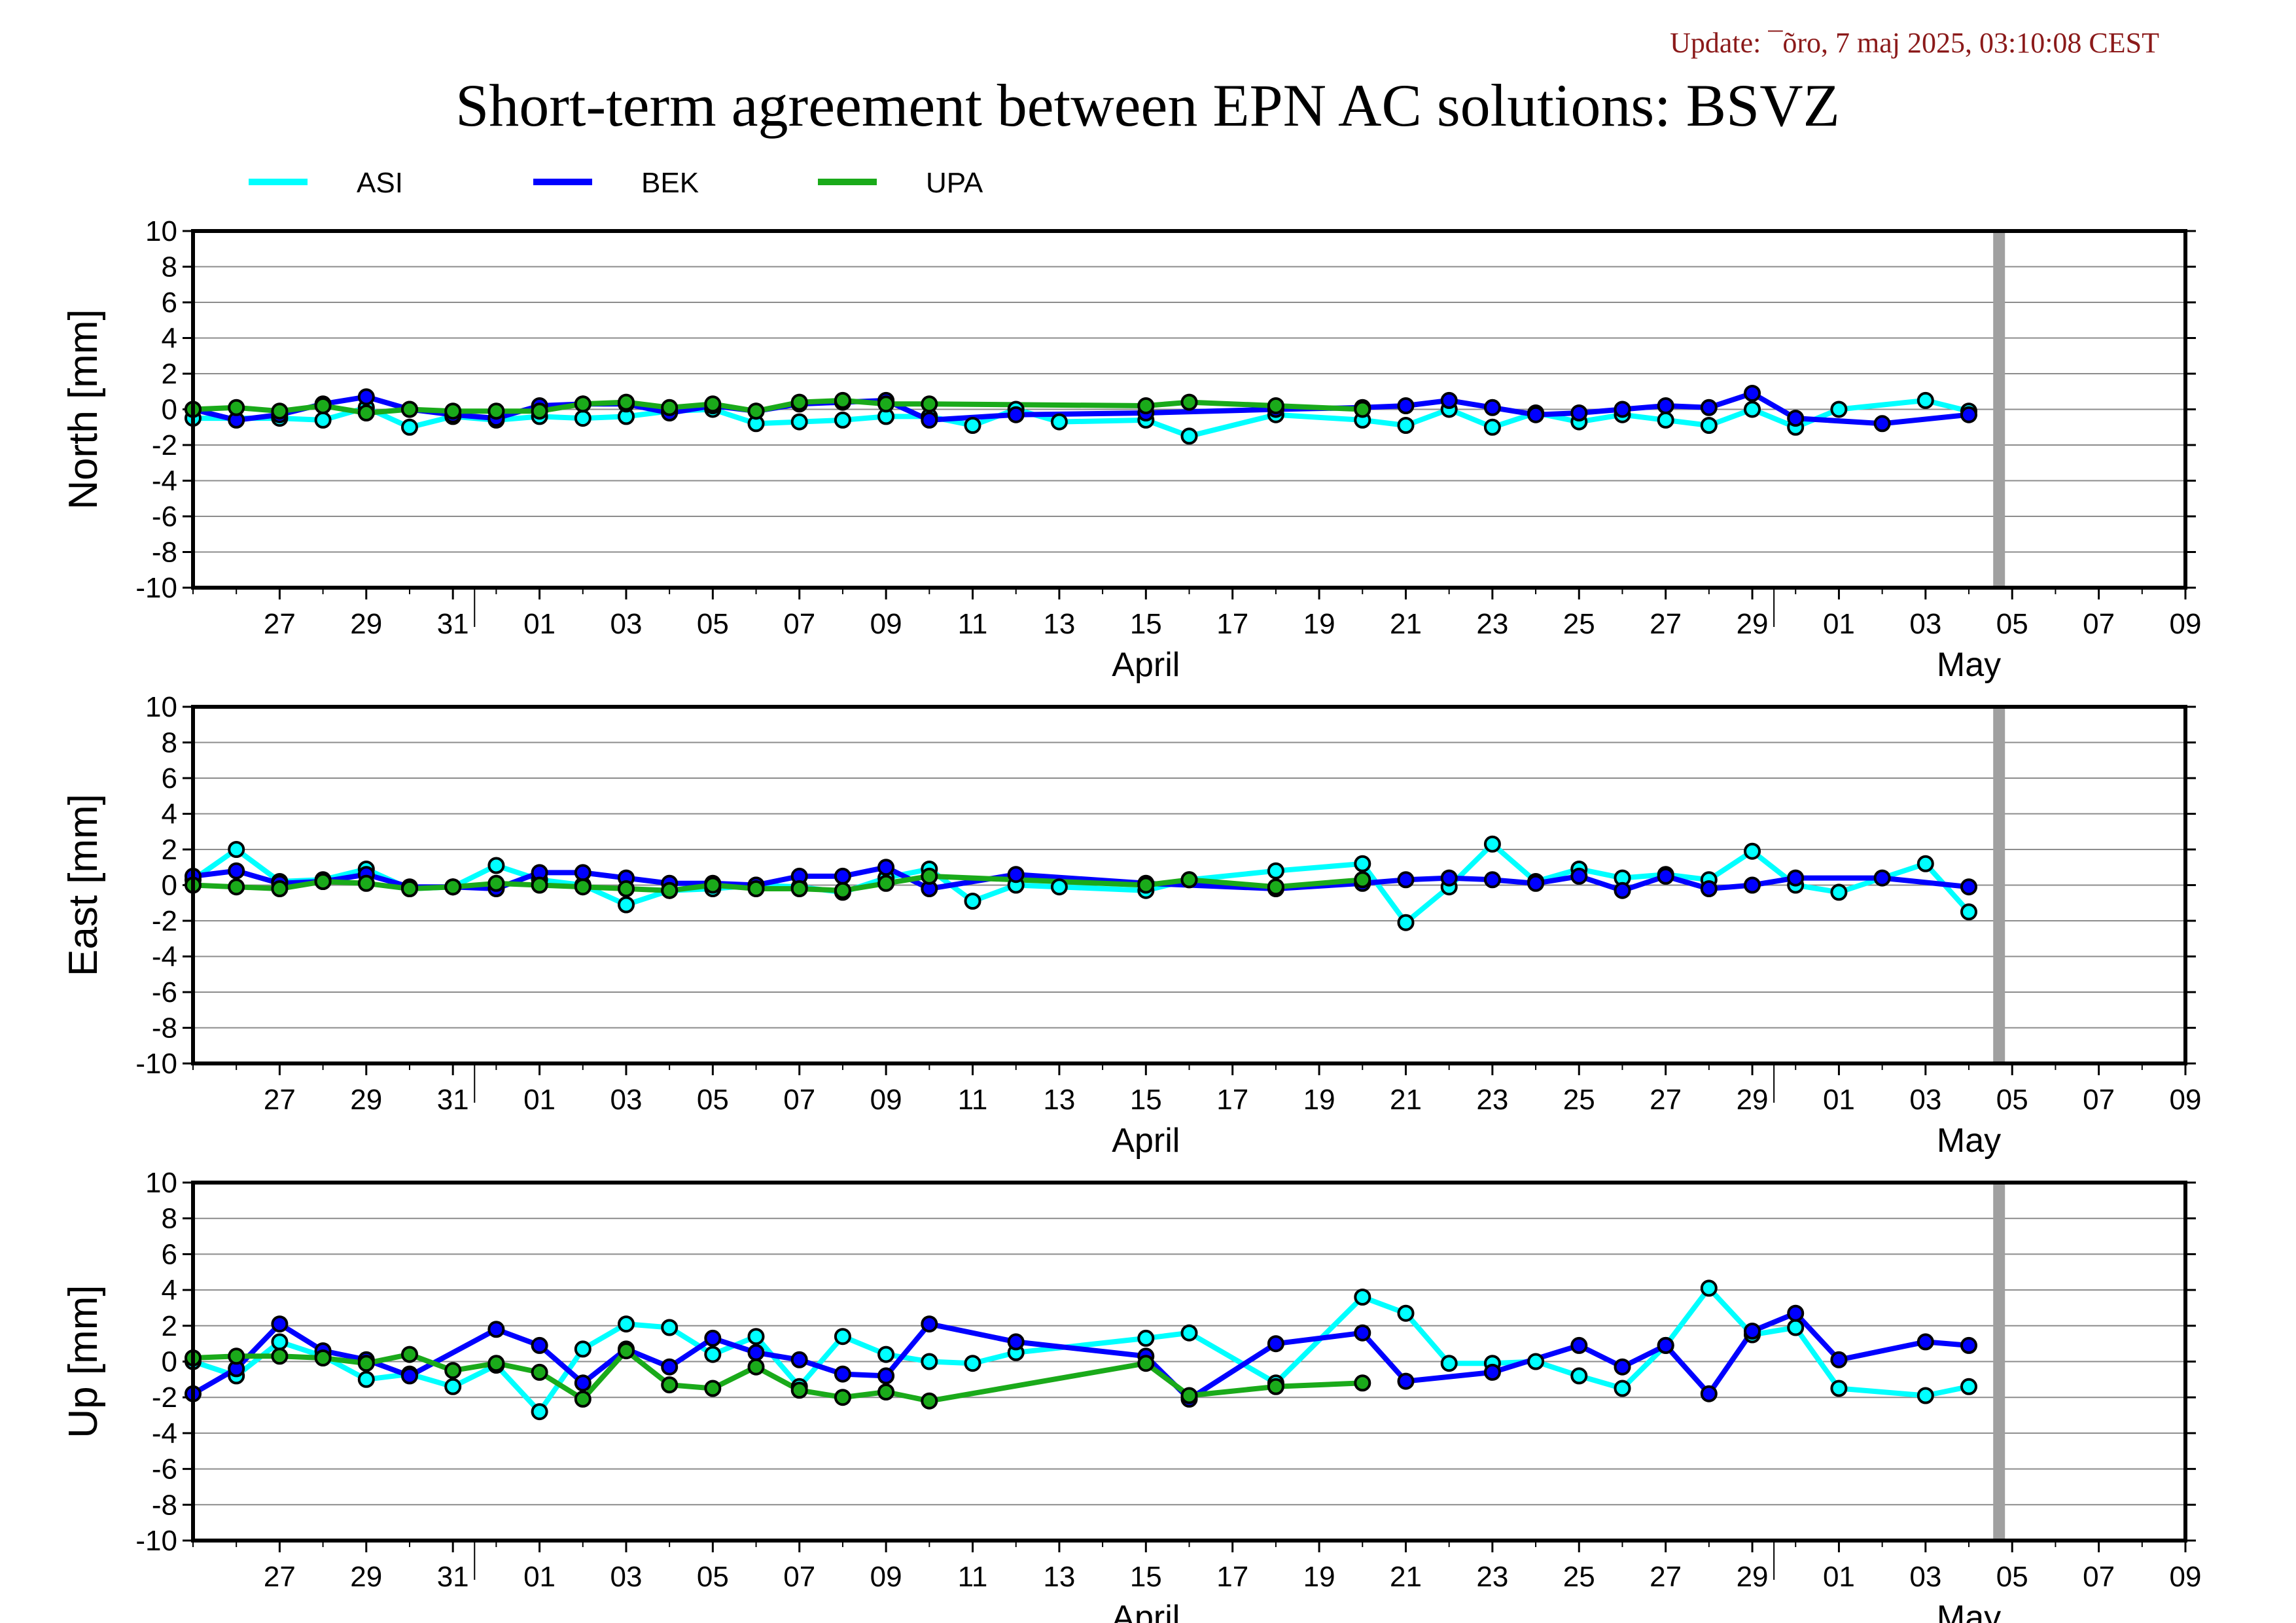 This screenshot has width=2296, height=1623. I want to click on x-tick-label: 17, so click(1232, 1100).